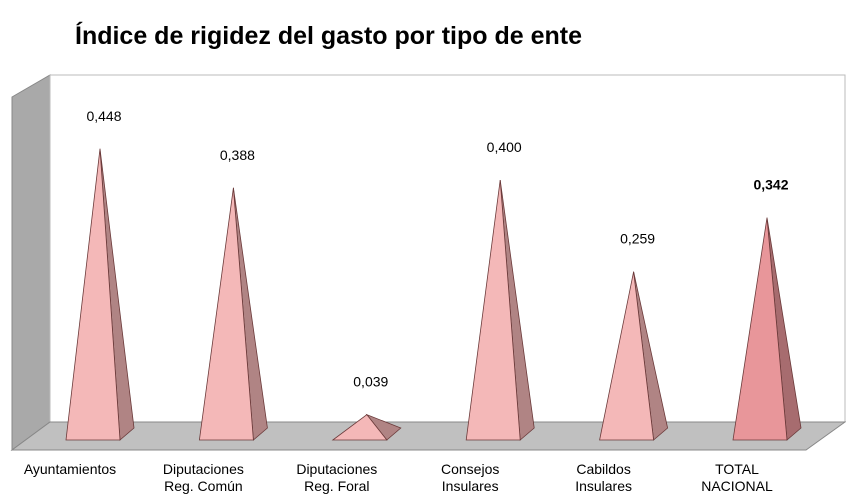 This screenshot has width=846, height=498. What do you see at coordinates (770, 185) in the screenshot?
I see `data-label: 0,342` at bounding box center [770, 185].